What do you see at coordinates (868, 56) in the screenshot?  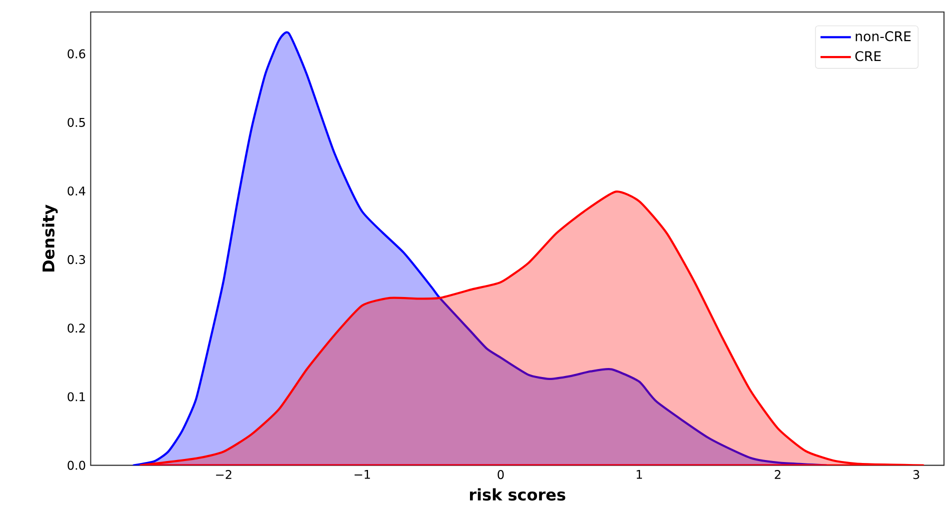 I see `legend-label: CRE` at bounding box center [868, 56].